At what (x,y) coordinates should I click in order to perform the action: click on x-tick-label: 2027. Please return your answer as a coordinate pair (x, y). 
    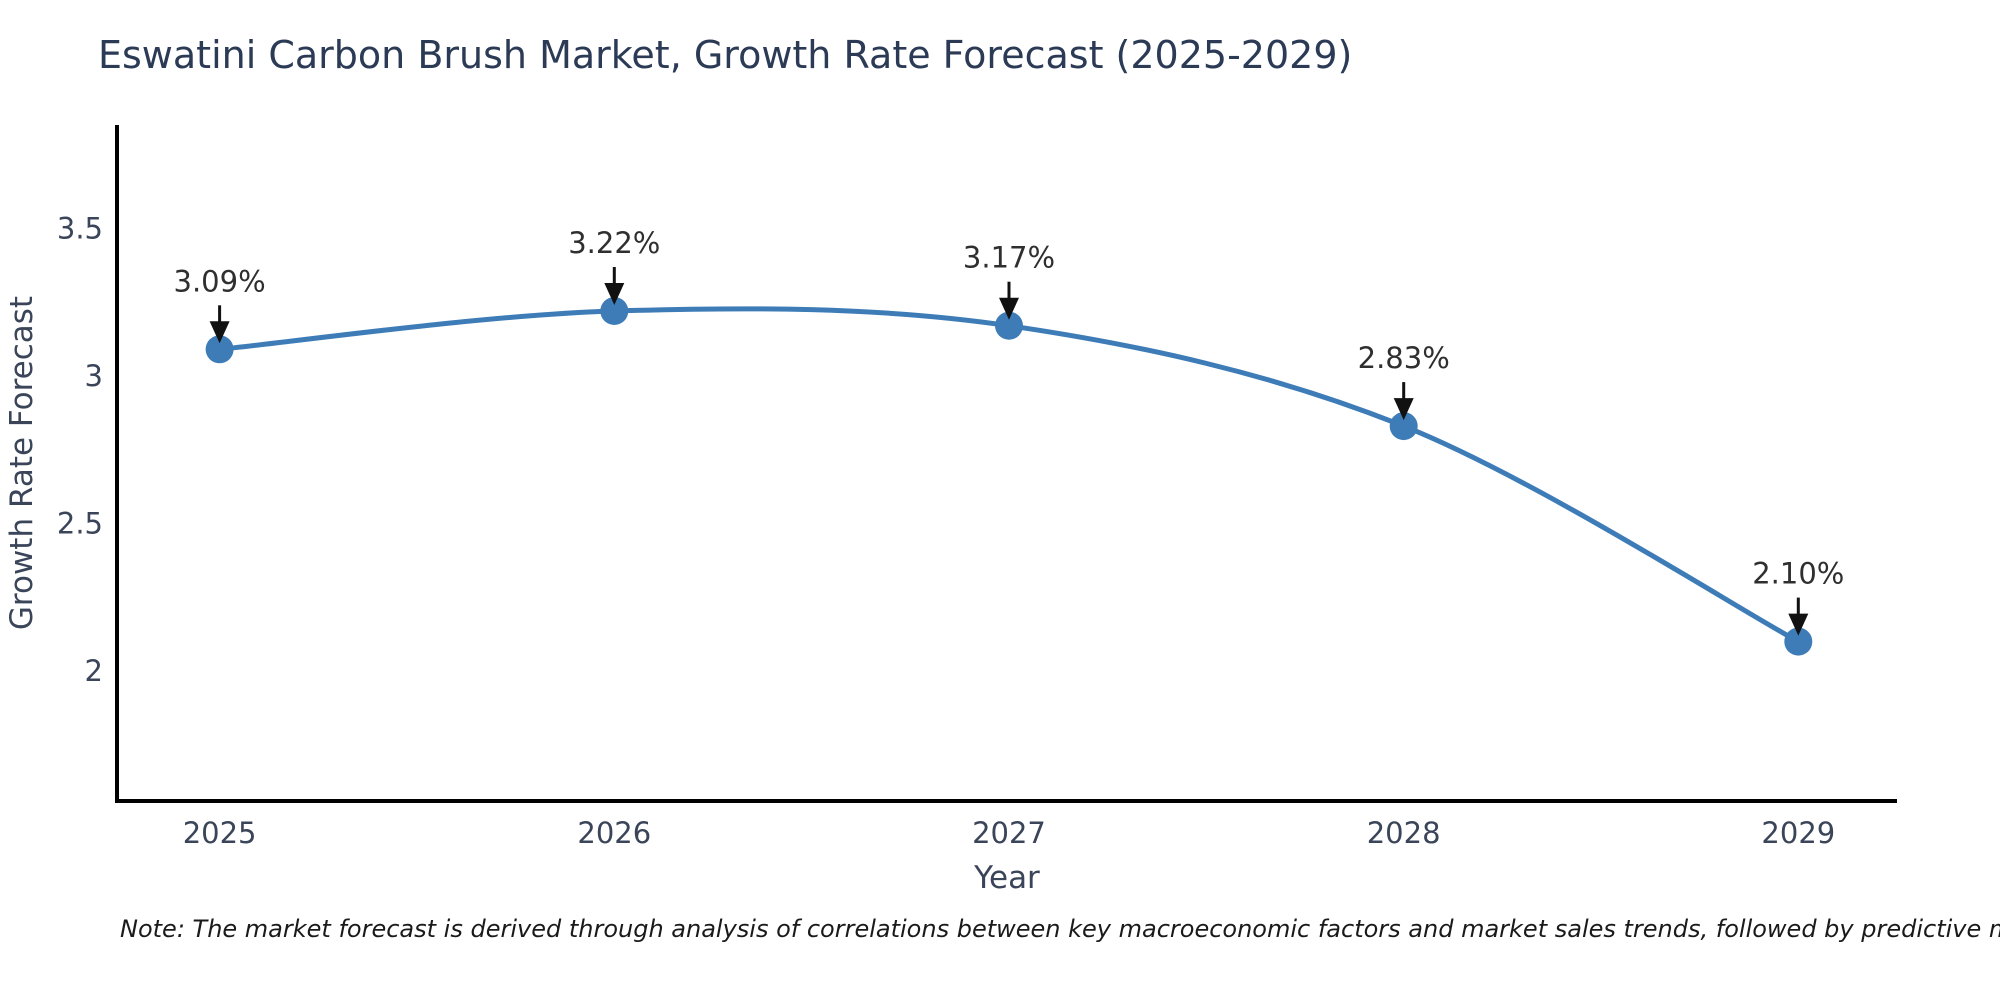
    Looking at the image, I should click on (1009, 833).